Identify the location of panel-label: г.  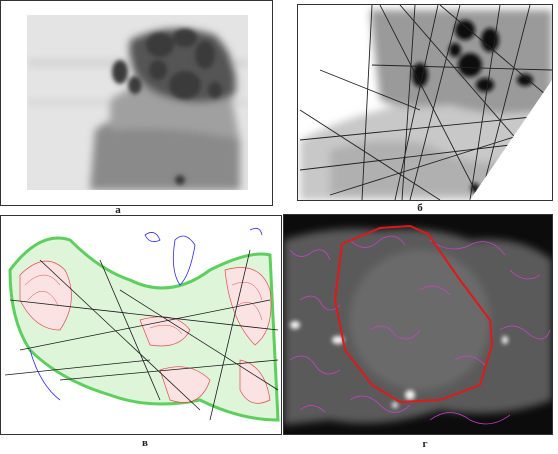
(425, 444).